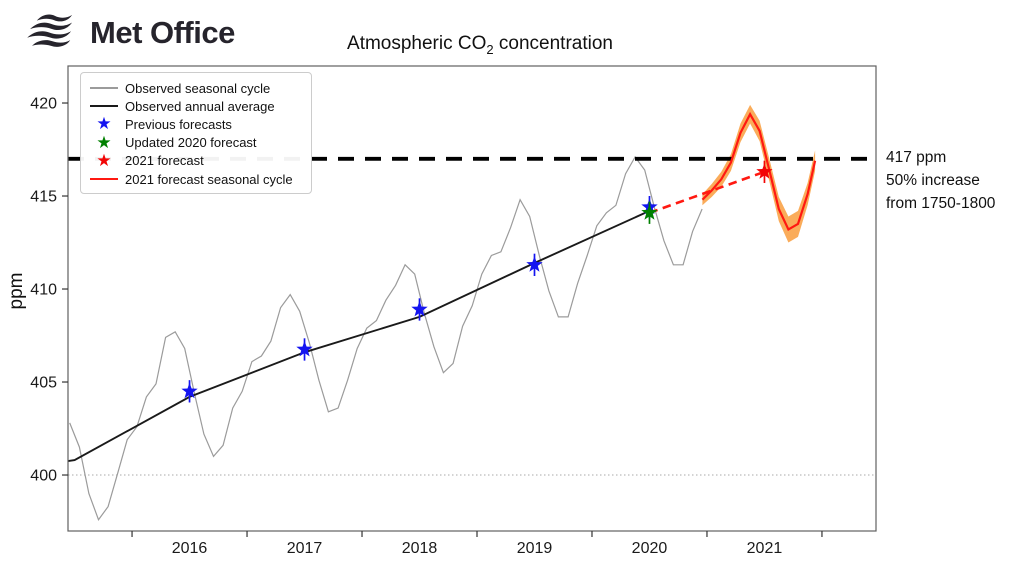  What do you see at coordinates (43, 104) in the screenshot?
I see `y-tick-label: 420` at bounding box center [43, 104].